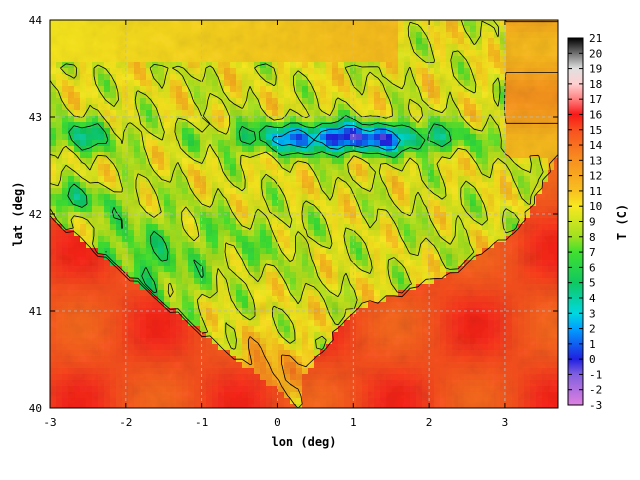  I want to click on colorbar-tick-label: 15, so click(595, 130).